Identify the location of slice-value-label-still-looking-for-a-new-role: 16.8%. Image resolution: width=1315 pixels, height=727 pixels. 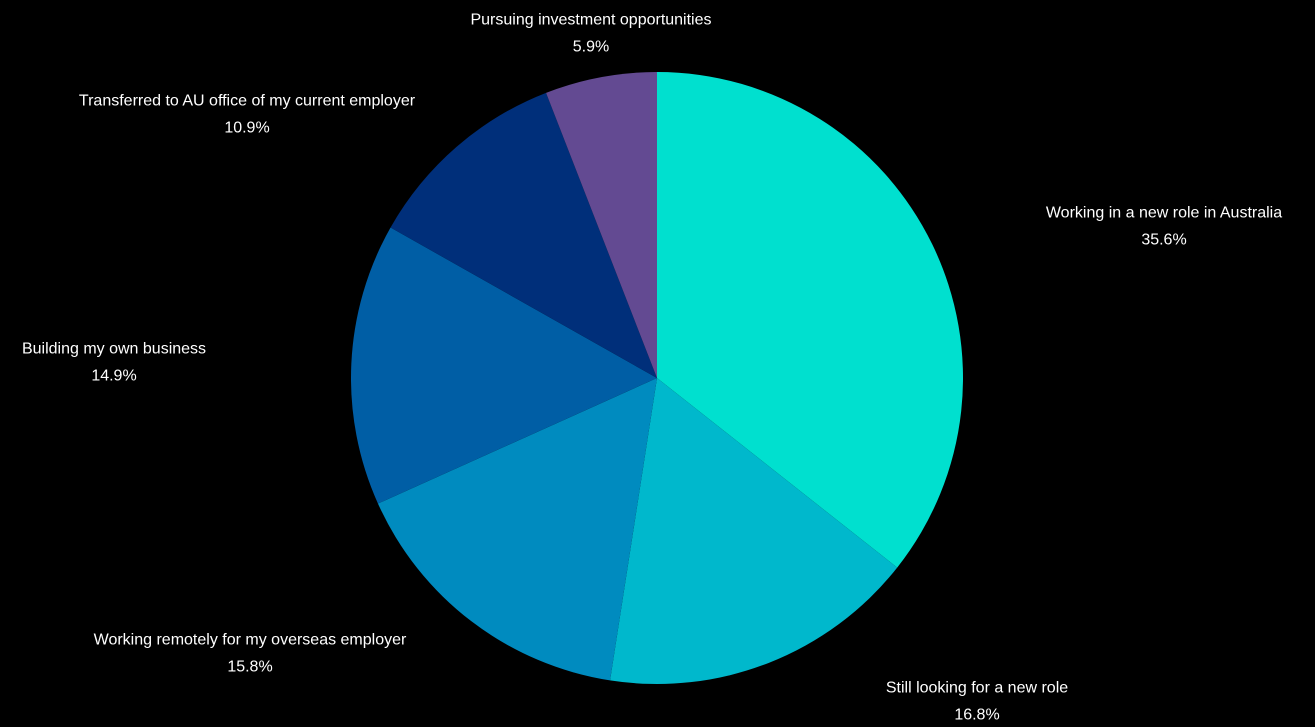
(976, 715).